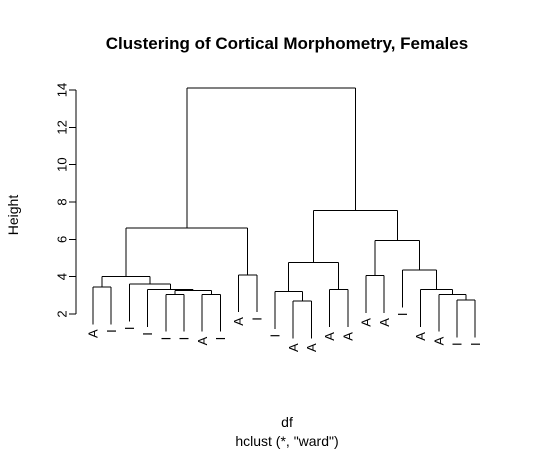 The width and height of the screenshot is (537, 452). I want to click on y-axis: 2 4 6 8 10 12 14, so click(66, 200).